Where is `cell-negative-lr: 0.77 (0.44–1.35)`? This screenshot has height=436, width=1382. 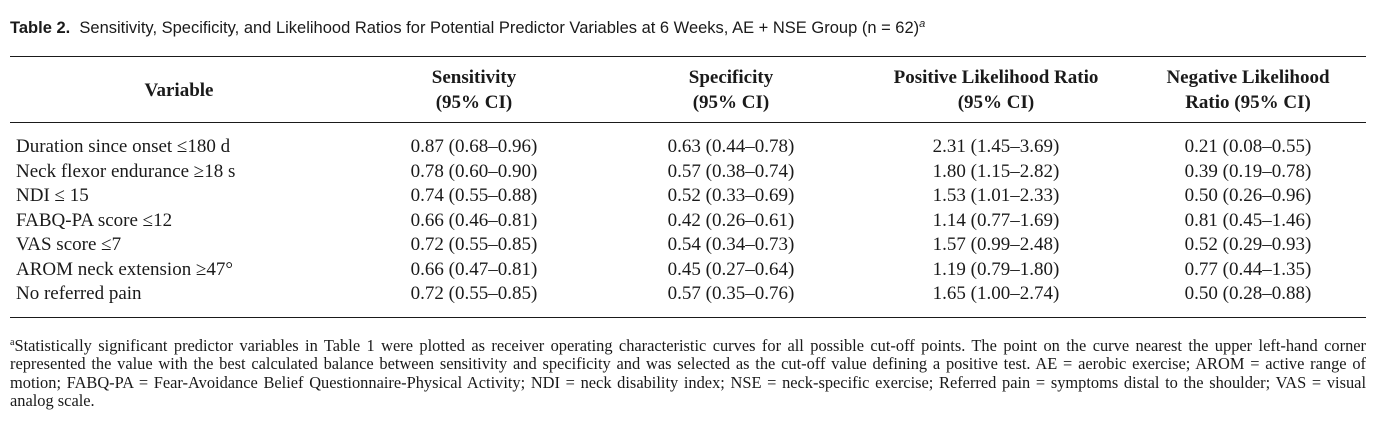 cell-negative-lr: 0.77 (0.44–1.35) is located at coordinates (1248, 269).